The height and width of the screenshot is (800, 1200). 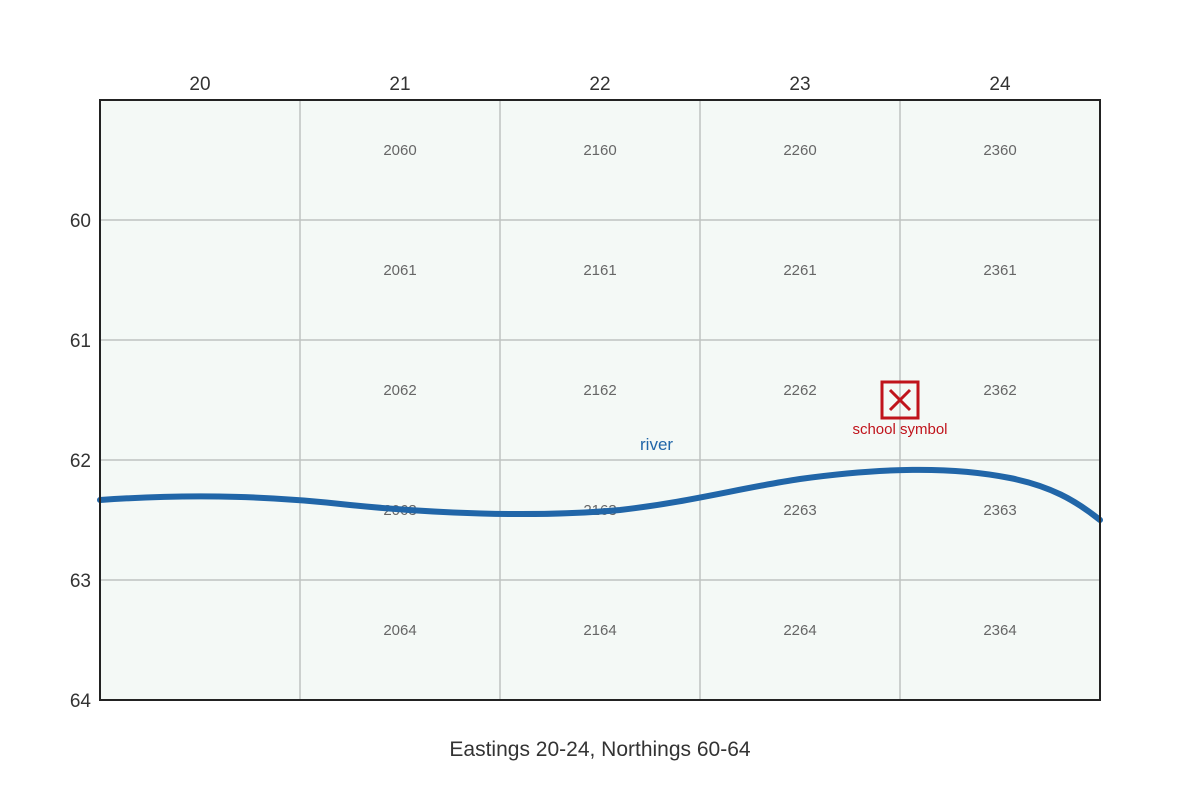 I want to click on river-line, so click(x=600, y=494).